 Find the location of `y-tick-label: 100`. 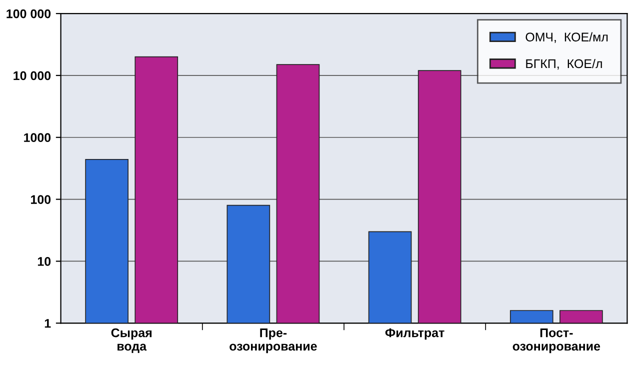

y-tick-label: 100 is located at coordinates (41, 199).